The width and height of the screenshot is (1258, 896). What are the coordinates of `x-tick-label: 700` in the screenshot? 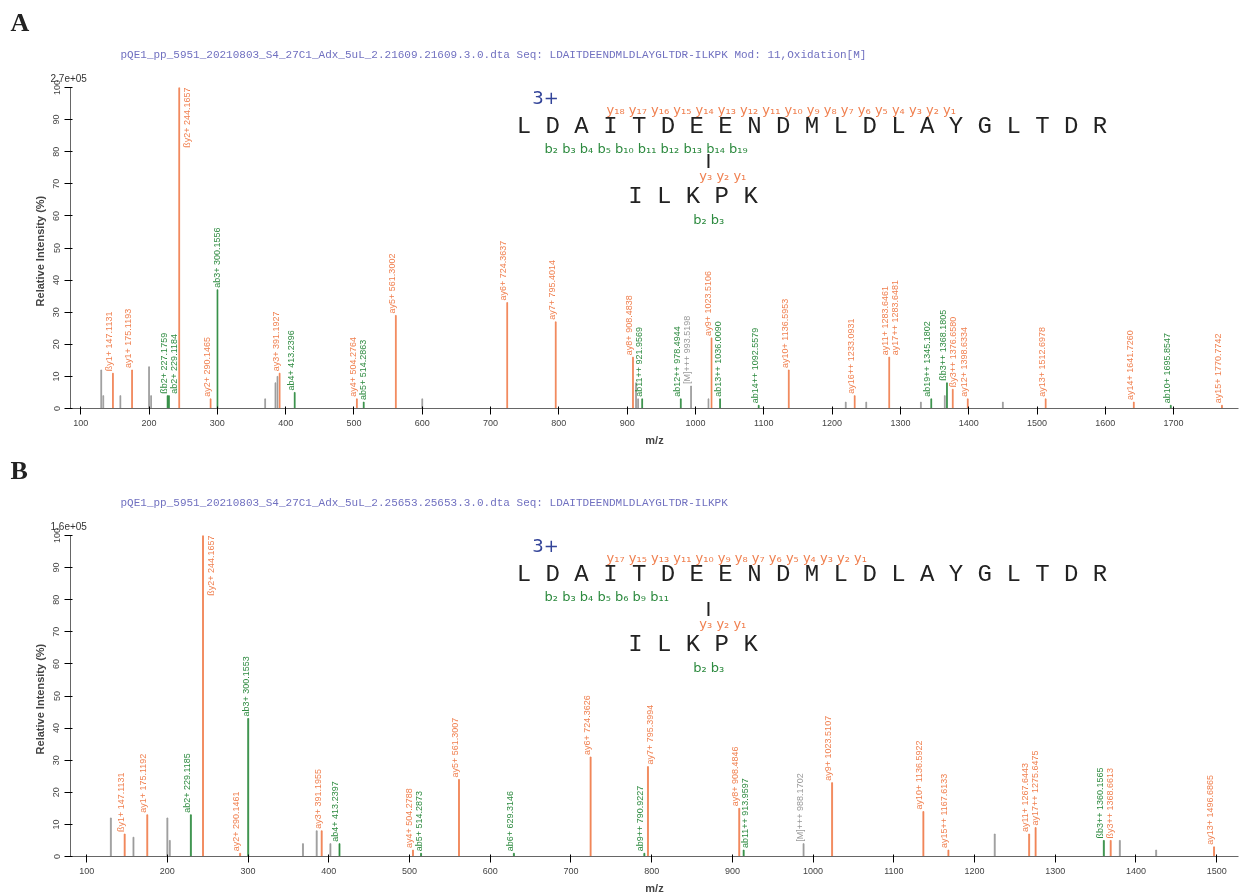 It's located at (491, 422).